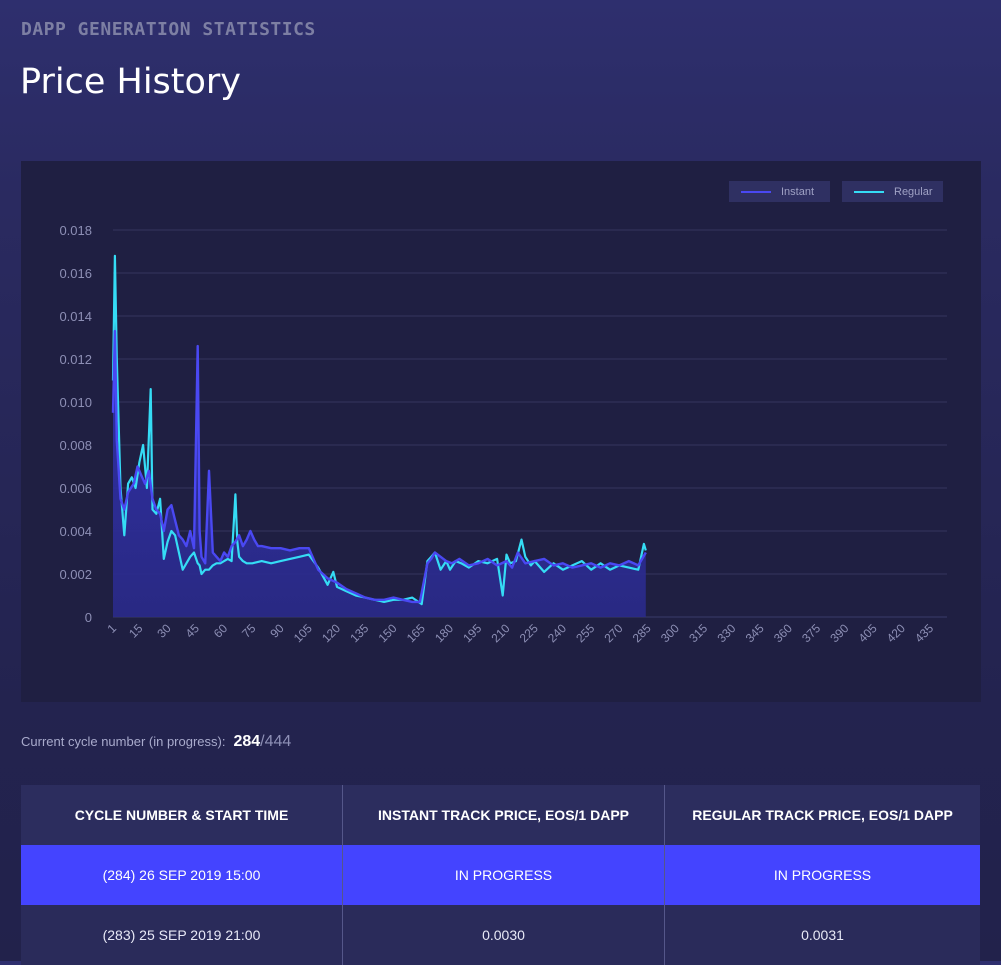  What do you see at coordinates (276, 741) in the screenshot?
I see `total-cycles: /444` at bounding box center [276, 741].